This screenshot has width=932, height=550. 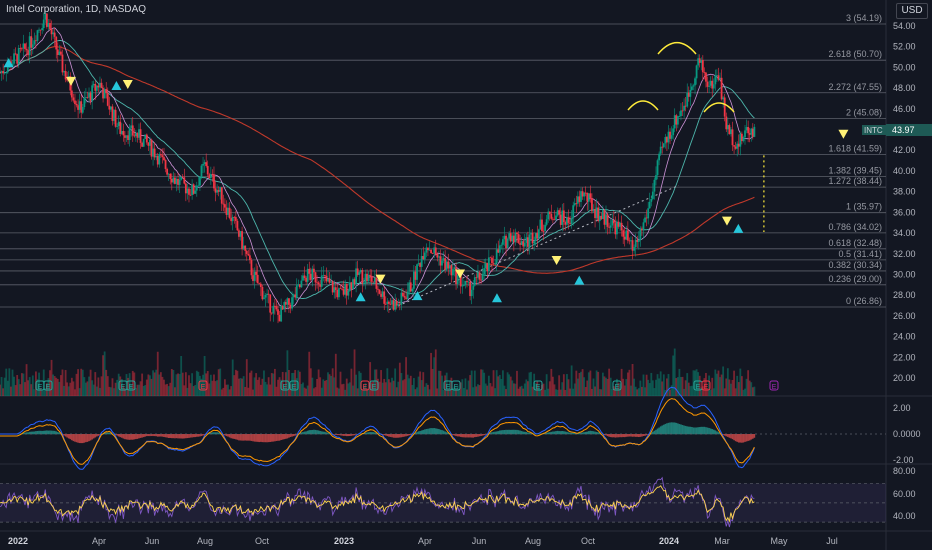 I want to click on price-axis-tick: 34.00, so click(x=904, y=233).